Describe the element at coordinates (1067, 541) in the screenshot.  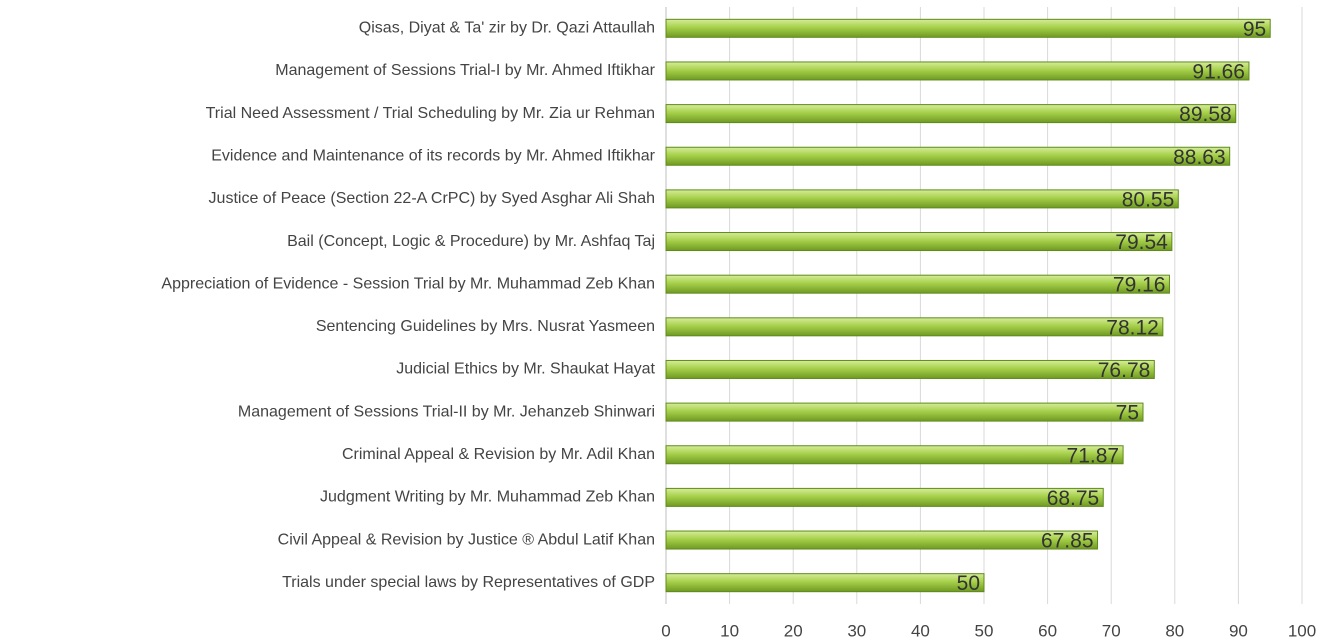
I see `data-label: 67.85` at that location.